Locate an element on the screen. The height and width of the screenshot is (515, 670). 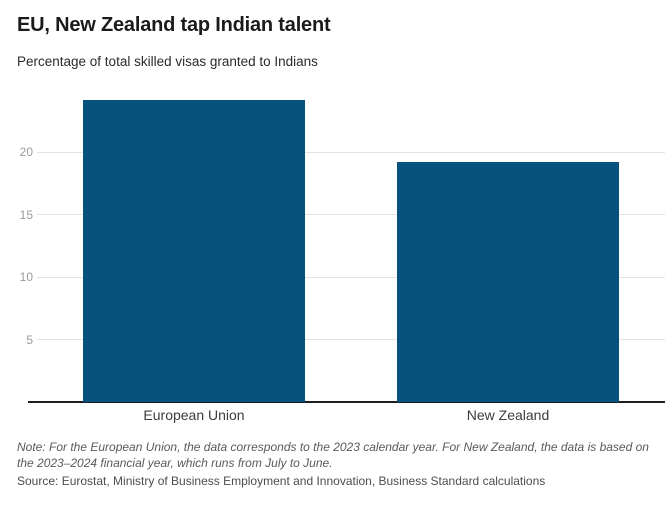
x-axis: European Union New Zealand is located at coordinates (351, 417).